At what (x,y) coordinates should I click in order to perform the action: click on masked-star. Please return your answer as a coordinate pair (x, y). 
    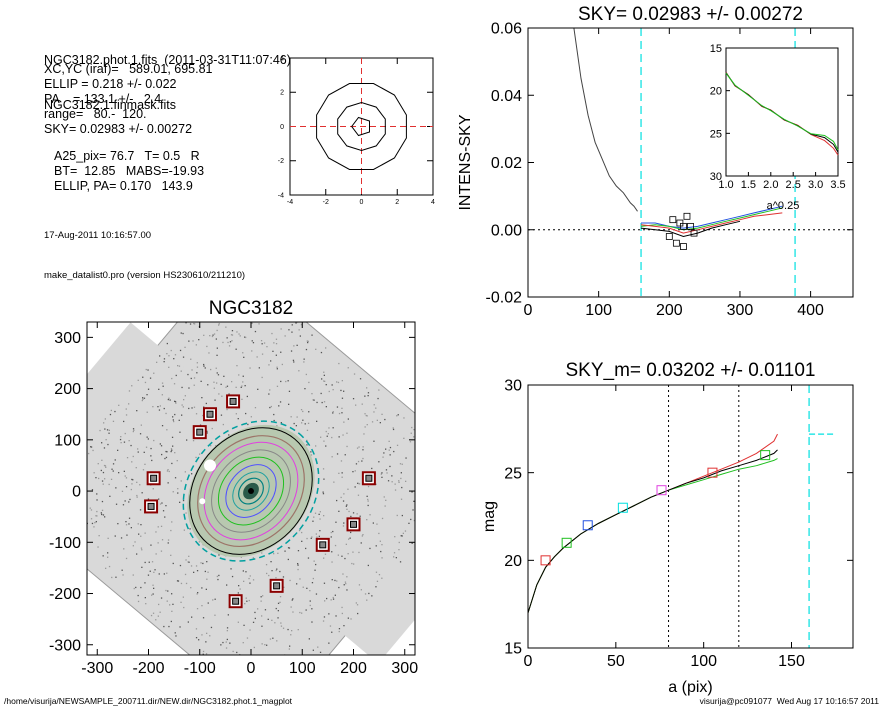
    Looking at the image, I should click on (210, 465).